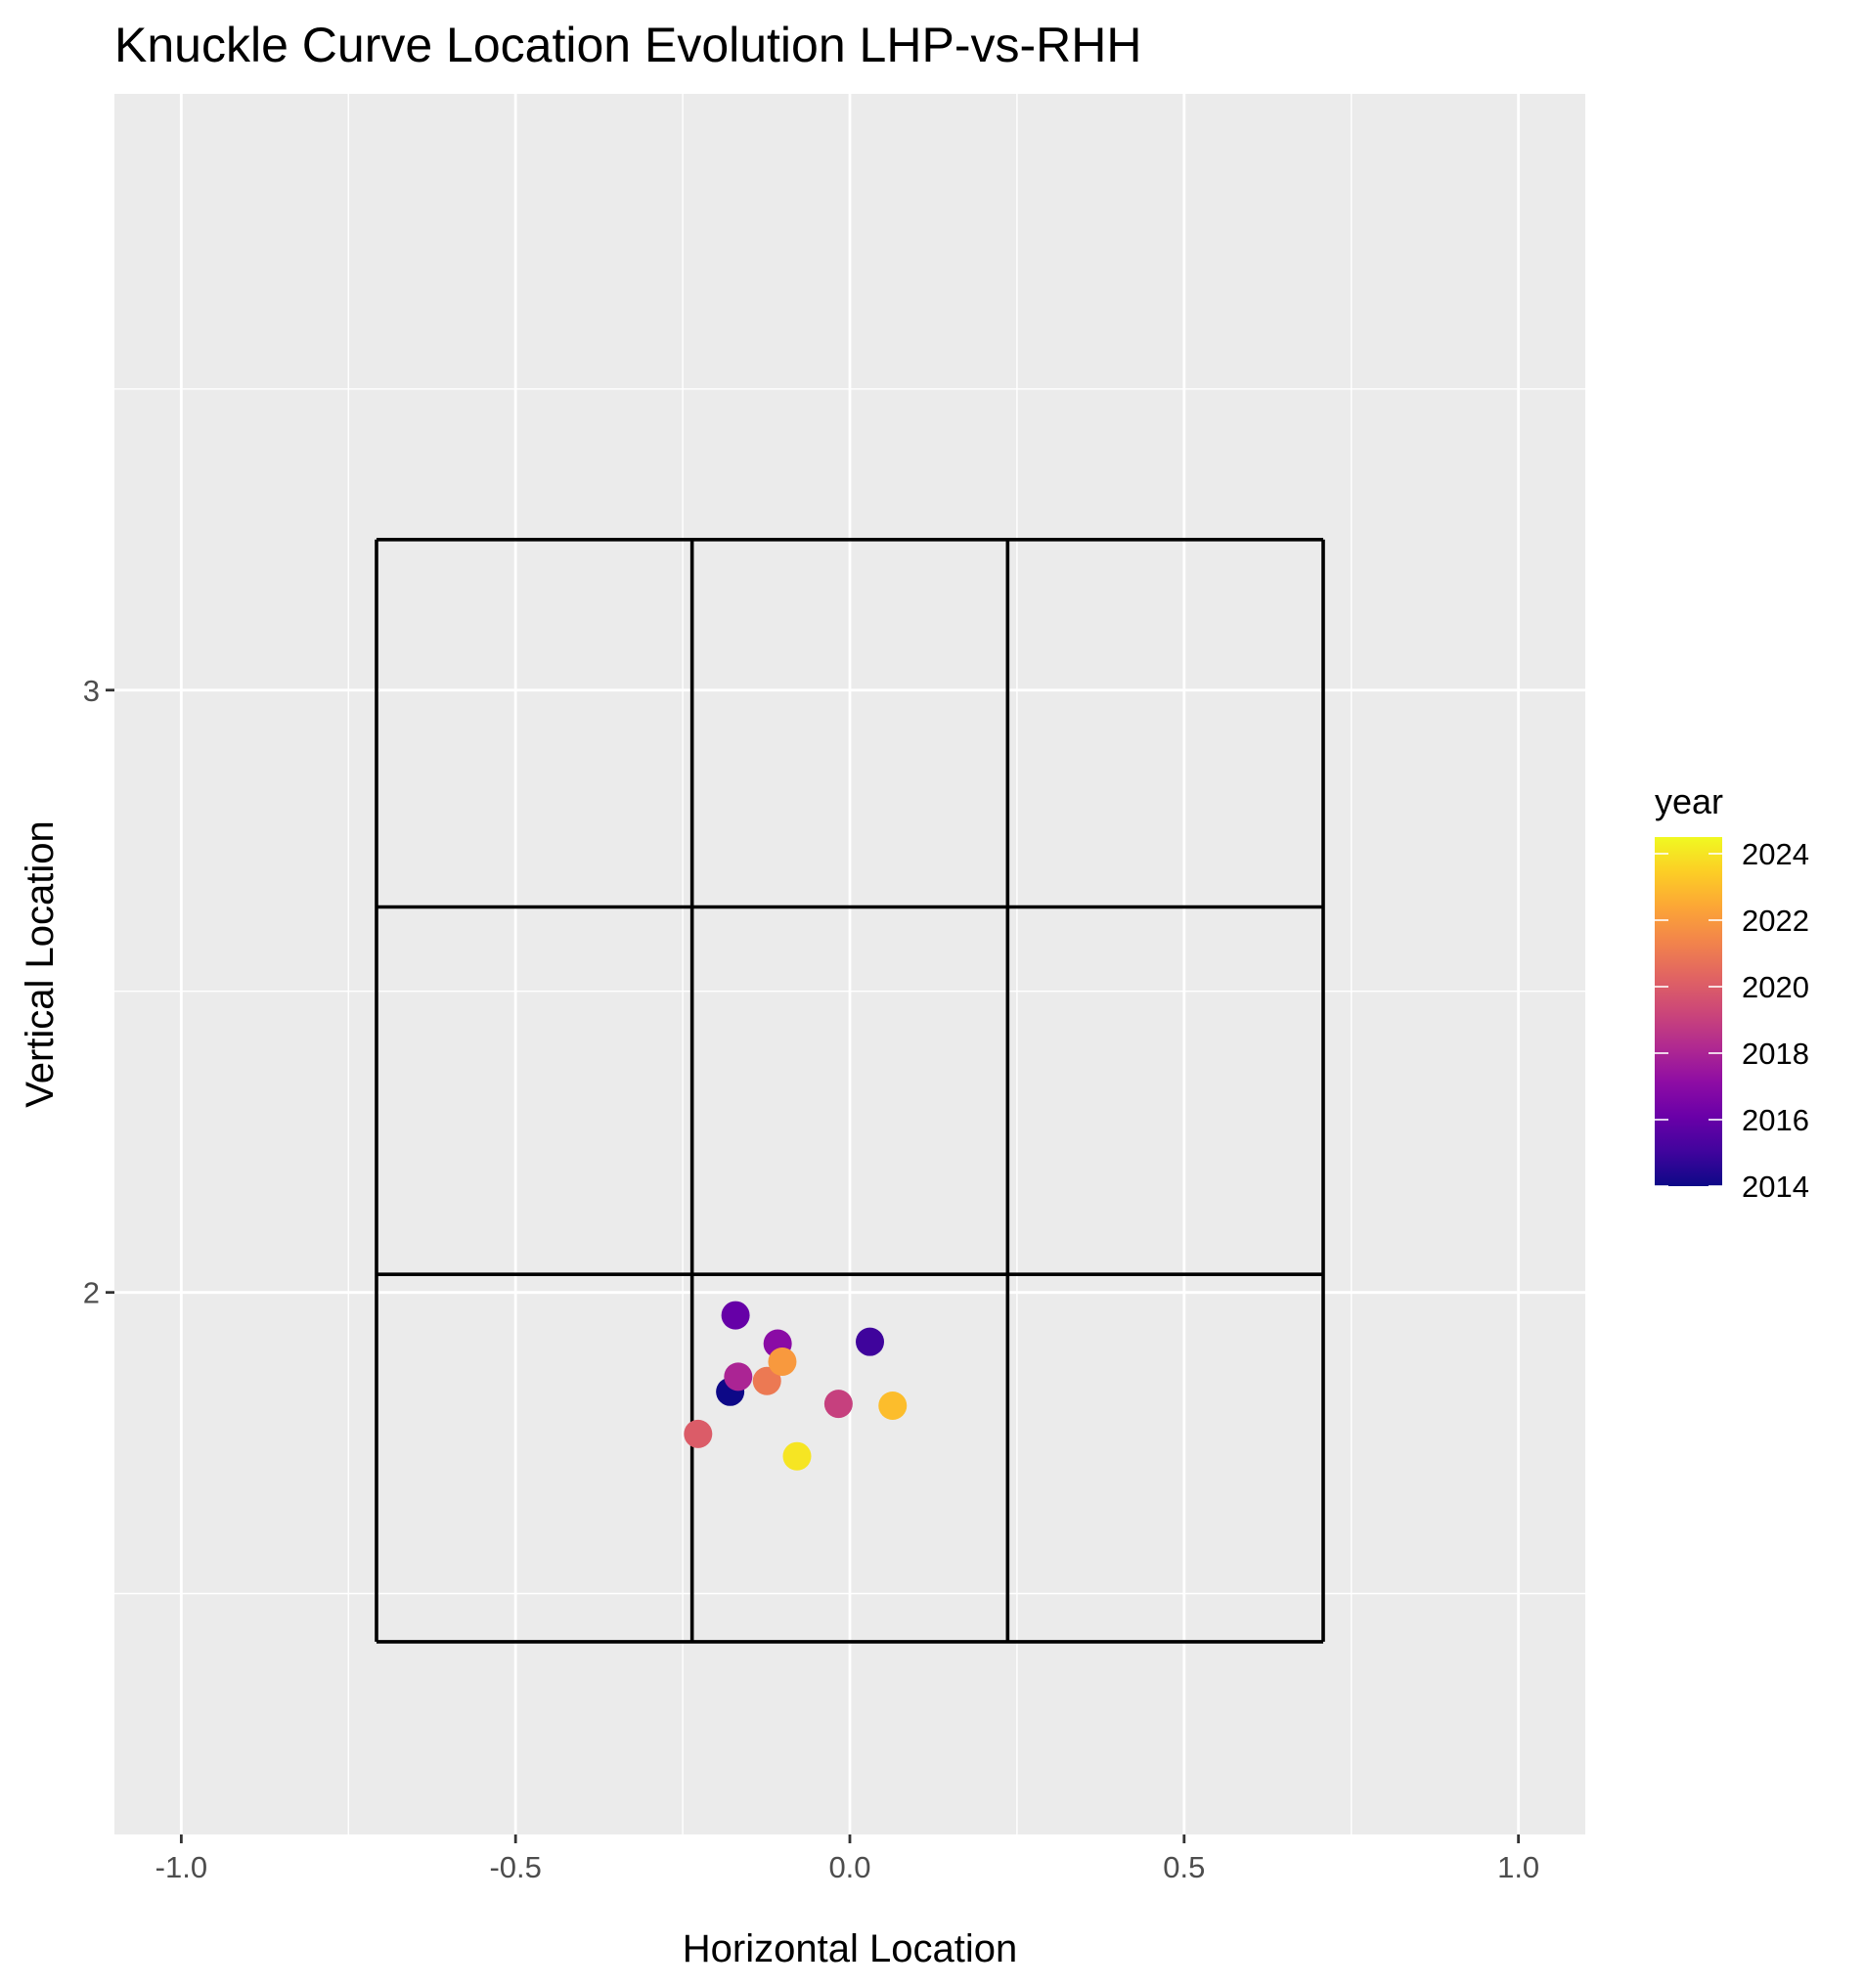 Image resolution: width=1864 pixels, height=1988 pixels. I want to click on y-tick-label: 3, so click(91, 691).